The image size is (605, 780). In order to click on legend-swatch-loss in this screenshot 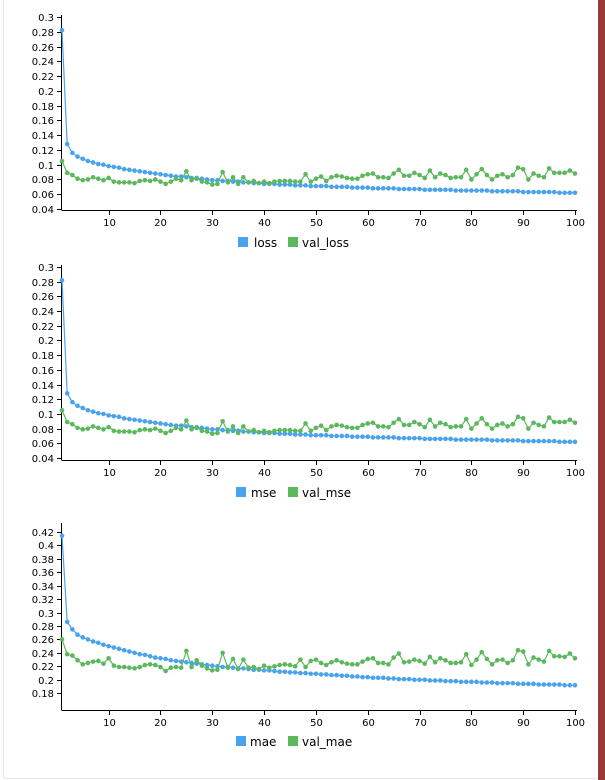, I will do `click(243, 242)`.